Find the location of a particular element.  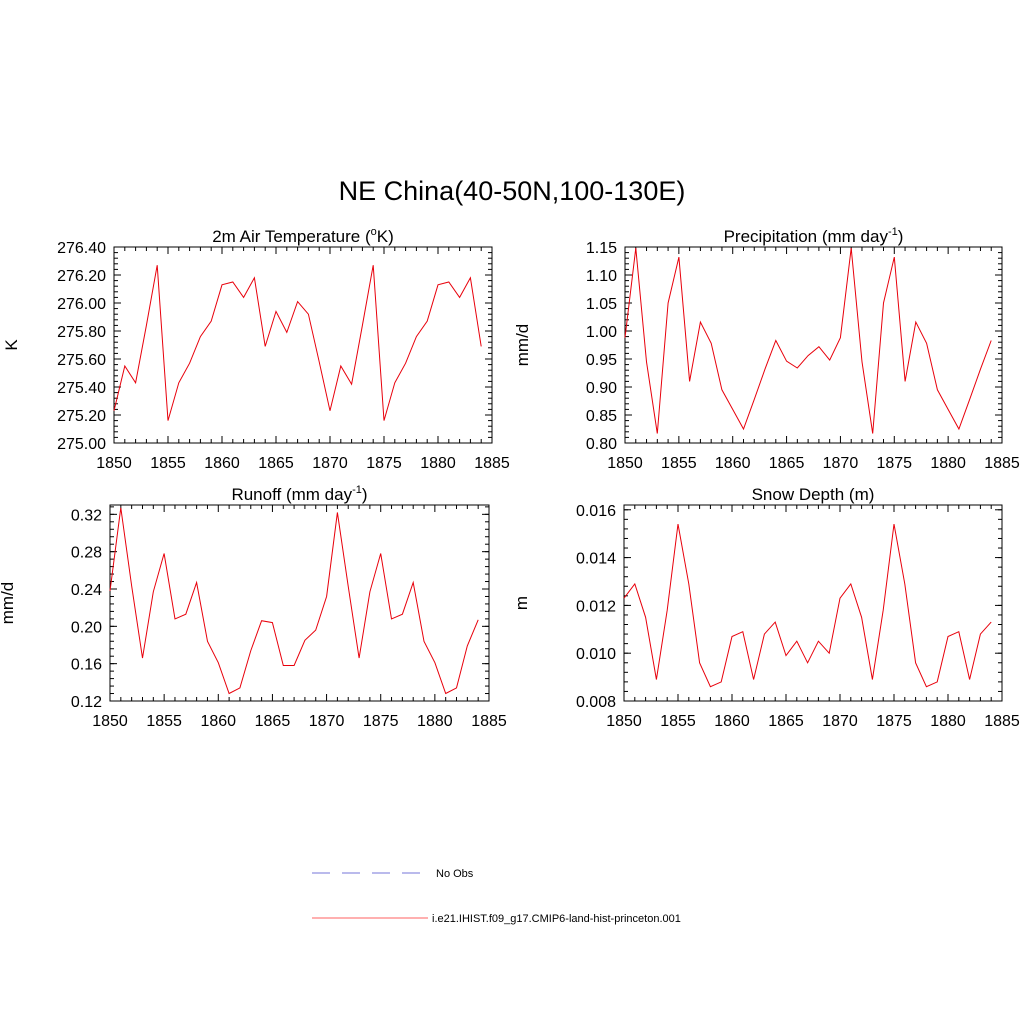

y-tick-label: 0.016 is located at coordinates (596, 511).